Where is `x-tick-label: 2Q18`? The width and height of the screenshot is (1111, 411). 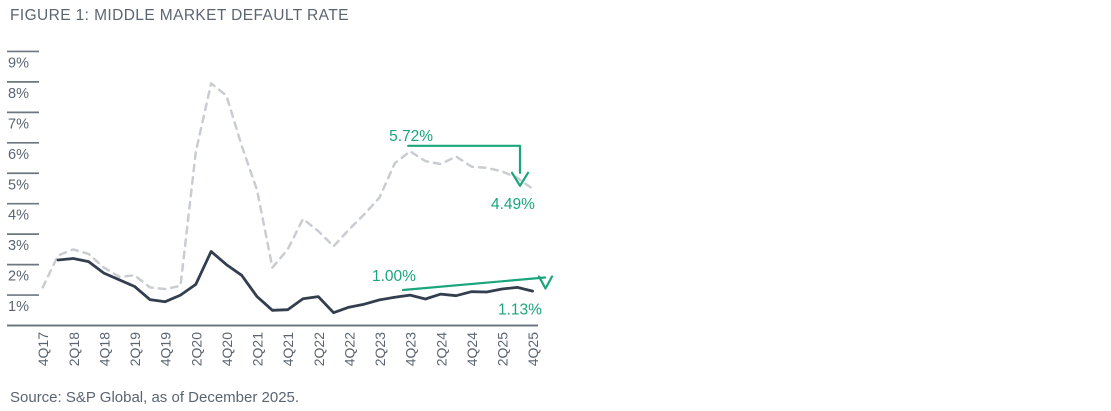
x-tick-label: 2Q18 is located at coordinates (74, 349).